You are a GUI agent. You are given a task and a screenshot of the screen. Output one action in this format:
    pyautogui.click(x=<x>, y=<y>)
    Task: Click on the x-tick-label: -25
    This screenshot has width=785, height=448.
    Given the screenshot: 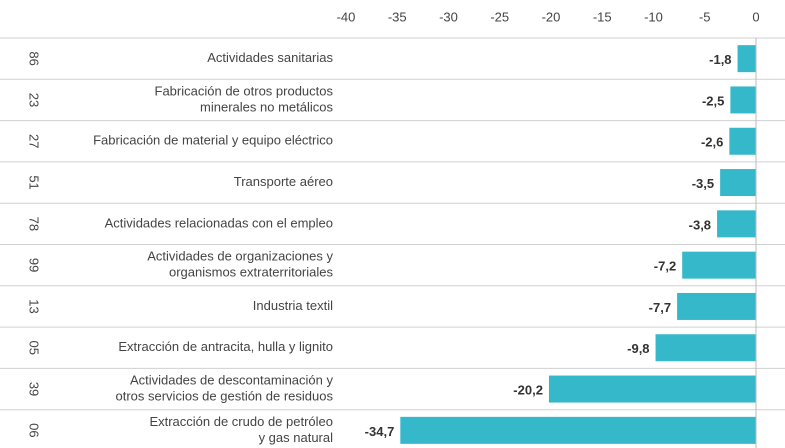 What is the action you would take?
    pyautogui.click(x=499, y=16)
    